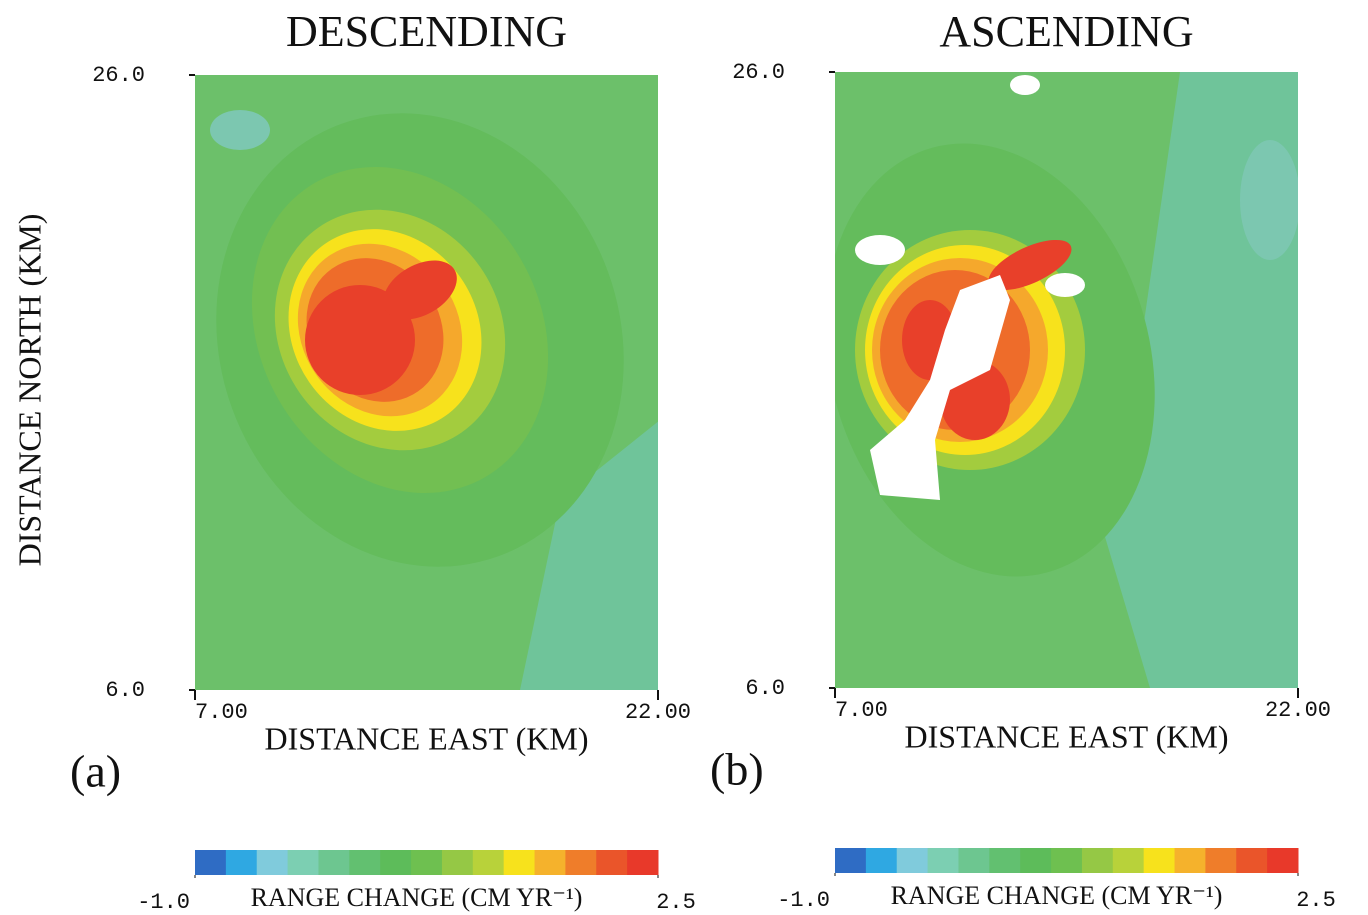  I want to click on y-axis-label: DISTANCE NORTH (KM), so click(29, 390).